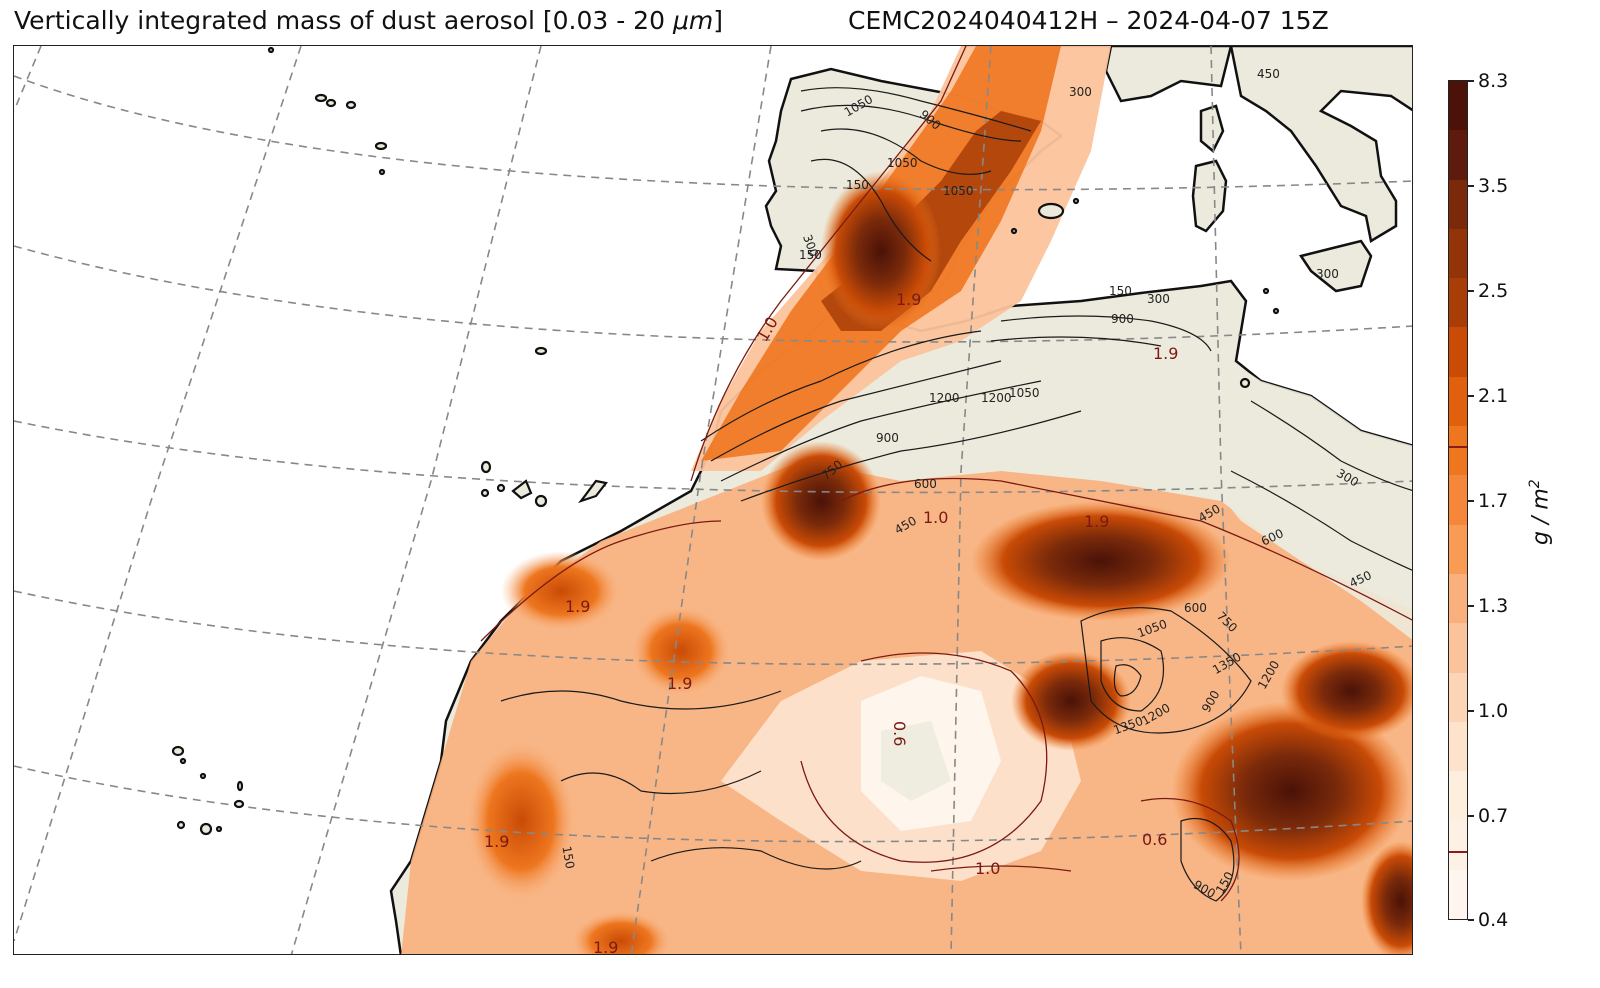 The height and width of the screenshot is (988, 1600). I want to click on colorbar-label: 1.7, so click(1493, 501).